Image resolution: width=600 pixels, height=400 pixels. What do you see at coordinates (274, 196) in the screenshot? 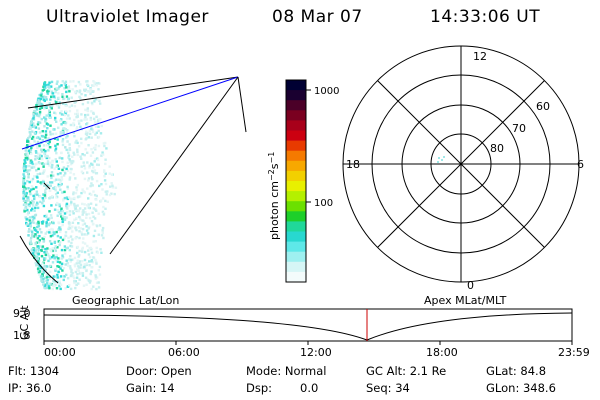
I see `colorbar-unit-label: photon cm−2s−1` at bounding box center [274, 196].